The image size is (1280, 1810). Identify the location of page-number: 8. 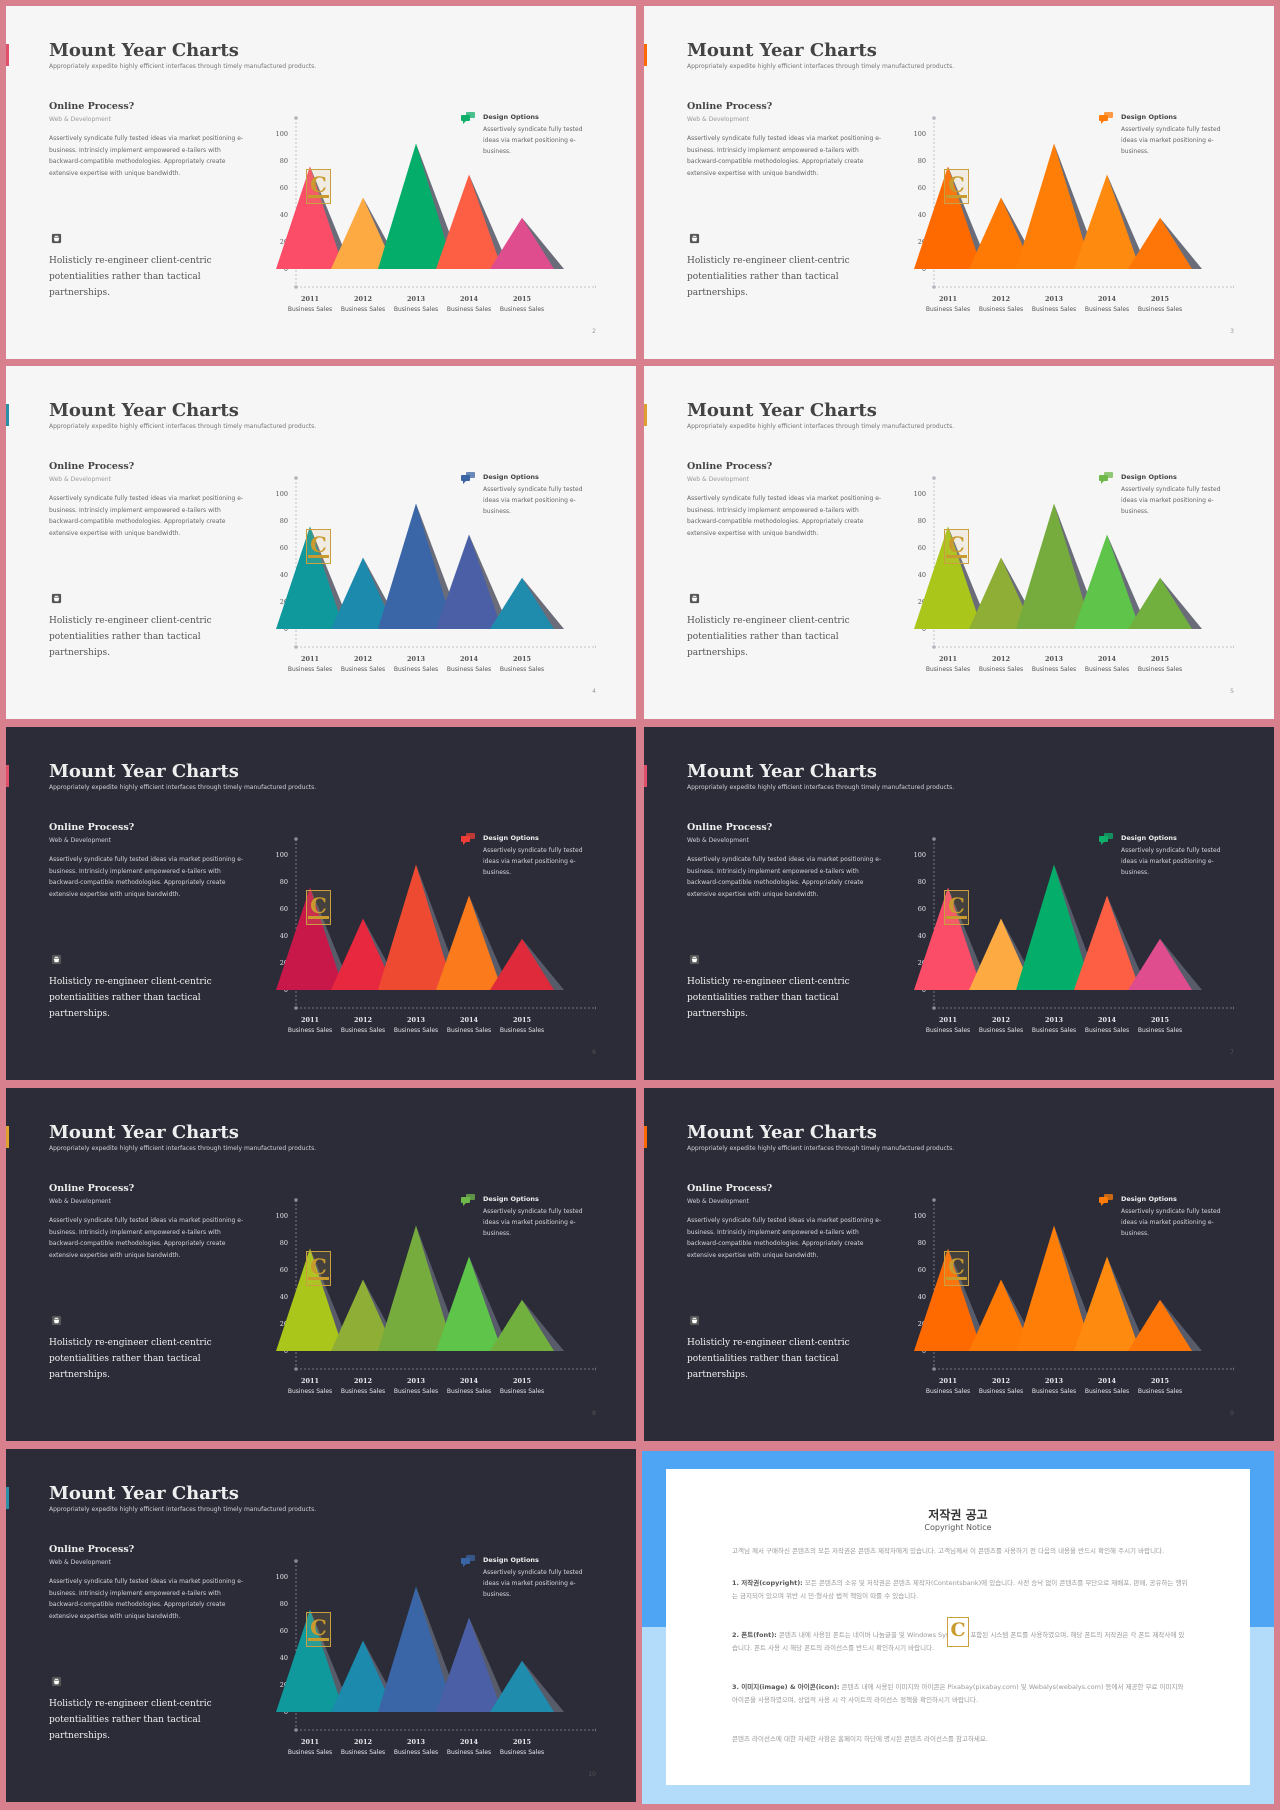
(594, 1413).